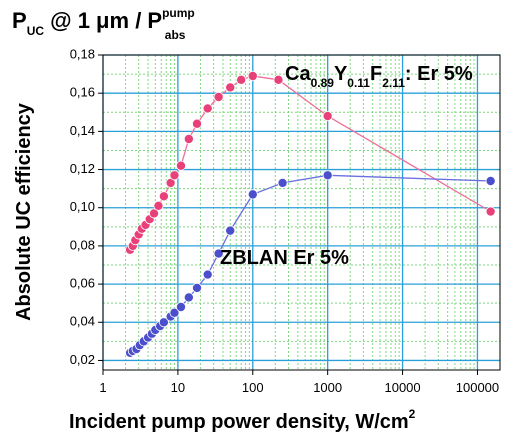 The height and width of the screenshot is (437, 523). Describe the element at coordinates (239, 422) in the screenshot. I see `x-axis-title-text: Incident pump power density, W/cm` at that location.